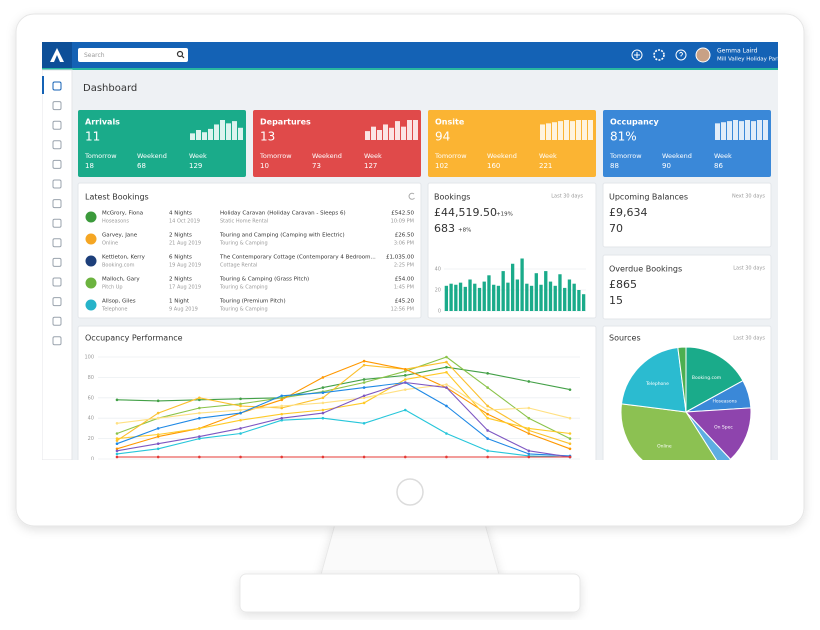  Describe the element at coordinates (708, 435) in the screenshot. I see `pie-slice` at that location.